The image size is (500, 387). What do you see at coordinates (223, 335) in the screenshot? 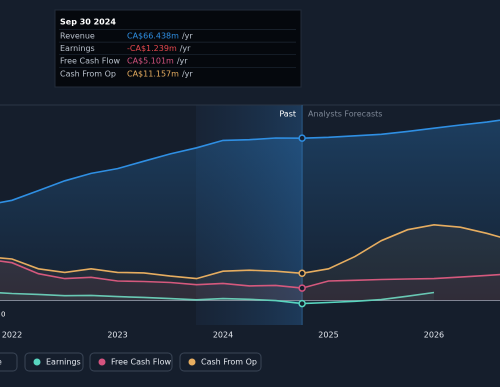
I see `x-tick-label: 2024` at bounding box center [223, 335].